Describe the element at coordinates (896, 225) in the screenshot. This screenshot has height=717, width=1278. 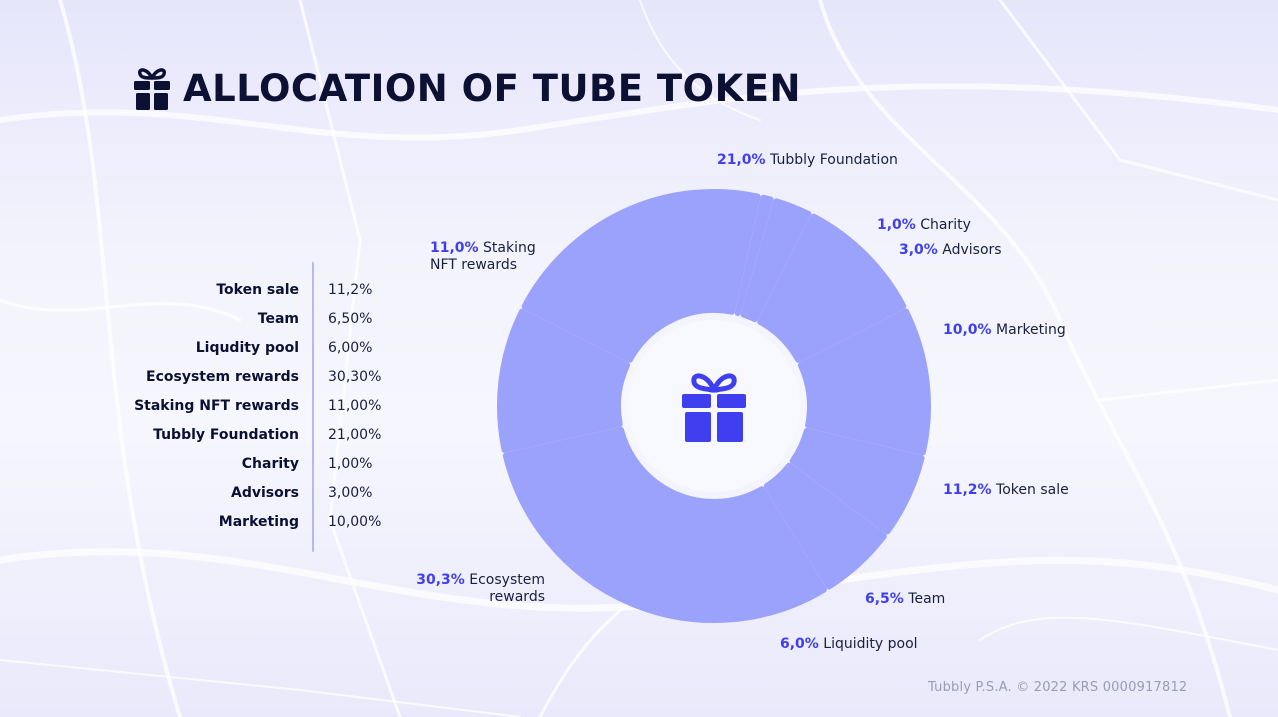
I see `slice-percent: 1,0%` at that location.